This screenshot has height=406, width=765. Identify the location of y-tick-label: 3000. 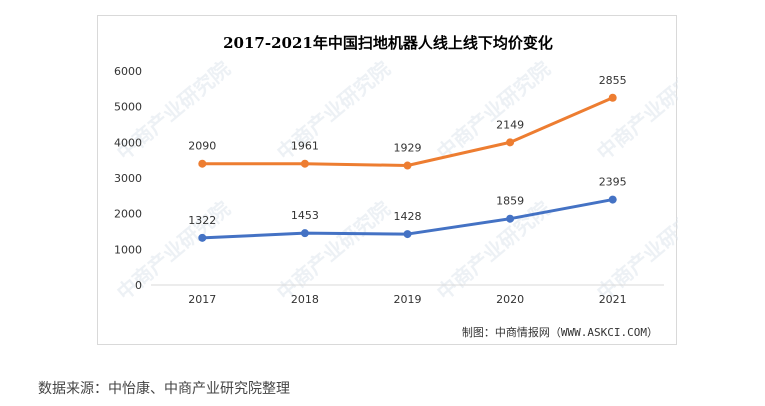
(128, 178).